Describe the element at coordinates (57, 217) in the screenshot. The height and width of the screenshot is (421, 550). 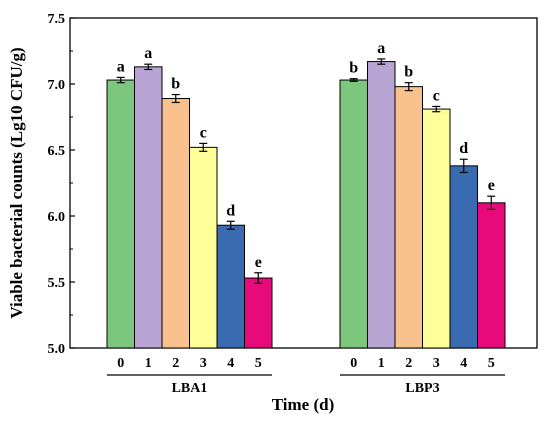
I see `y-tick-label: 6.0` at that location.